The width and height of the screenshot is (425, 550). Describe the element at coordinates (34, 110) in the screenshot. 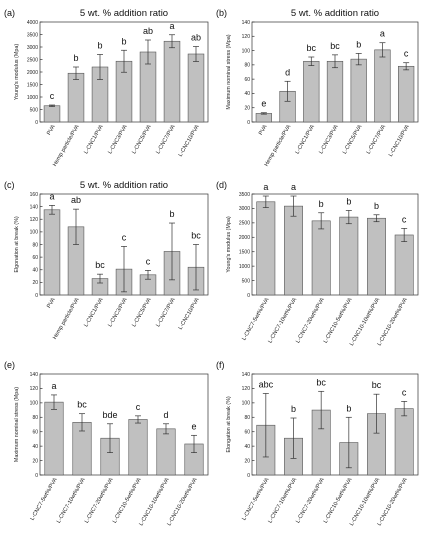

I see `y-tick-label: 500` at that location.